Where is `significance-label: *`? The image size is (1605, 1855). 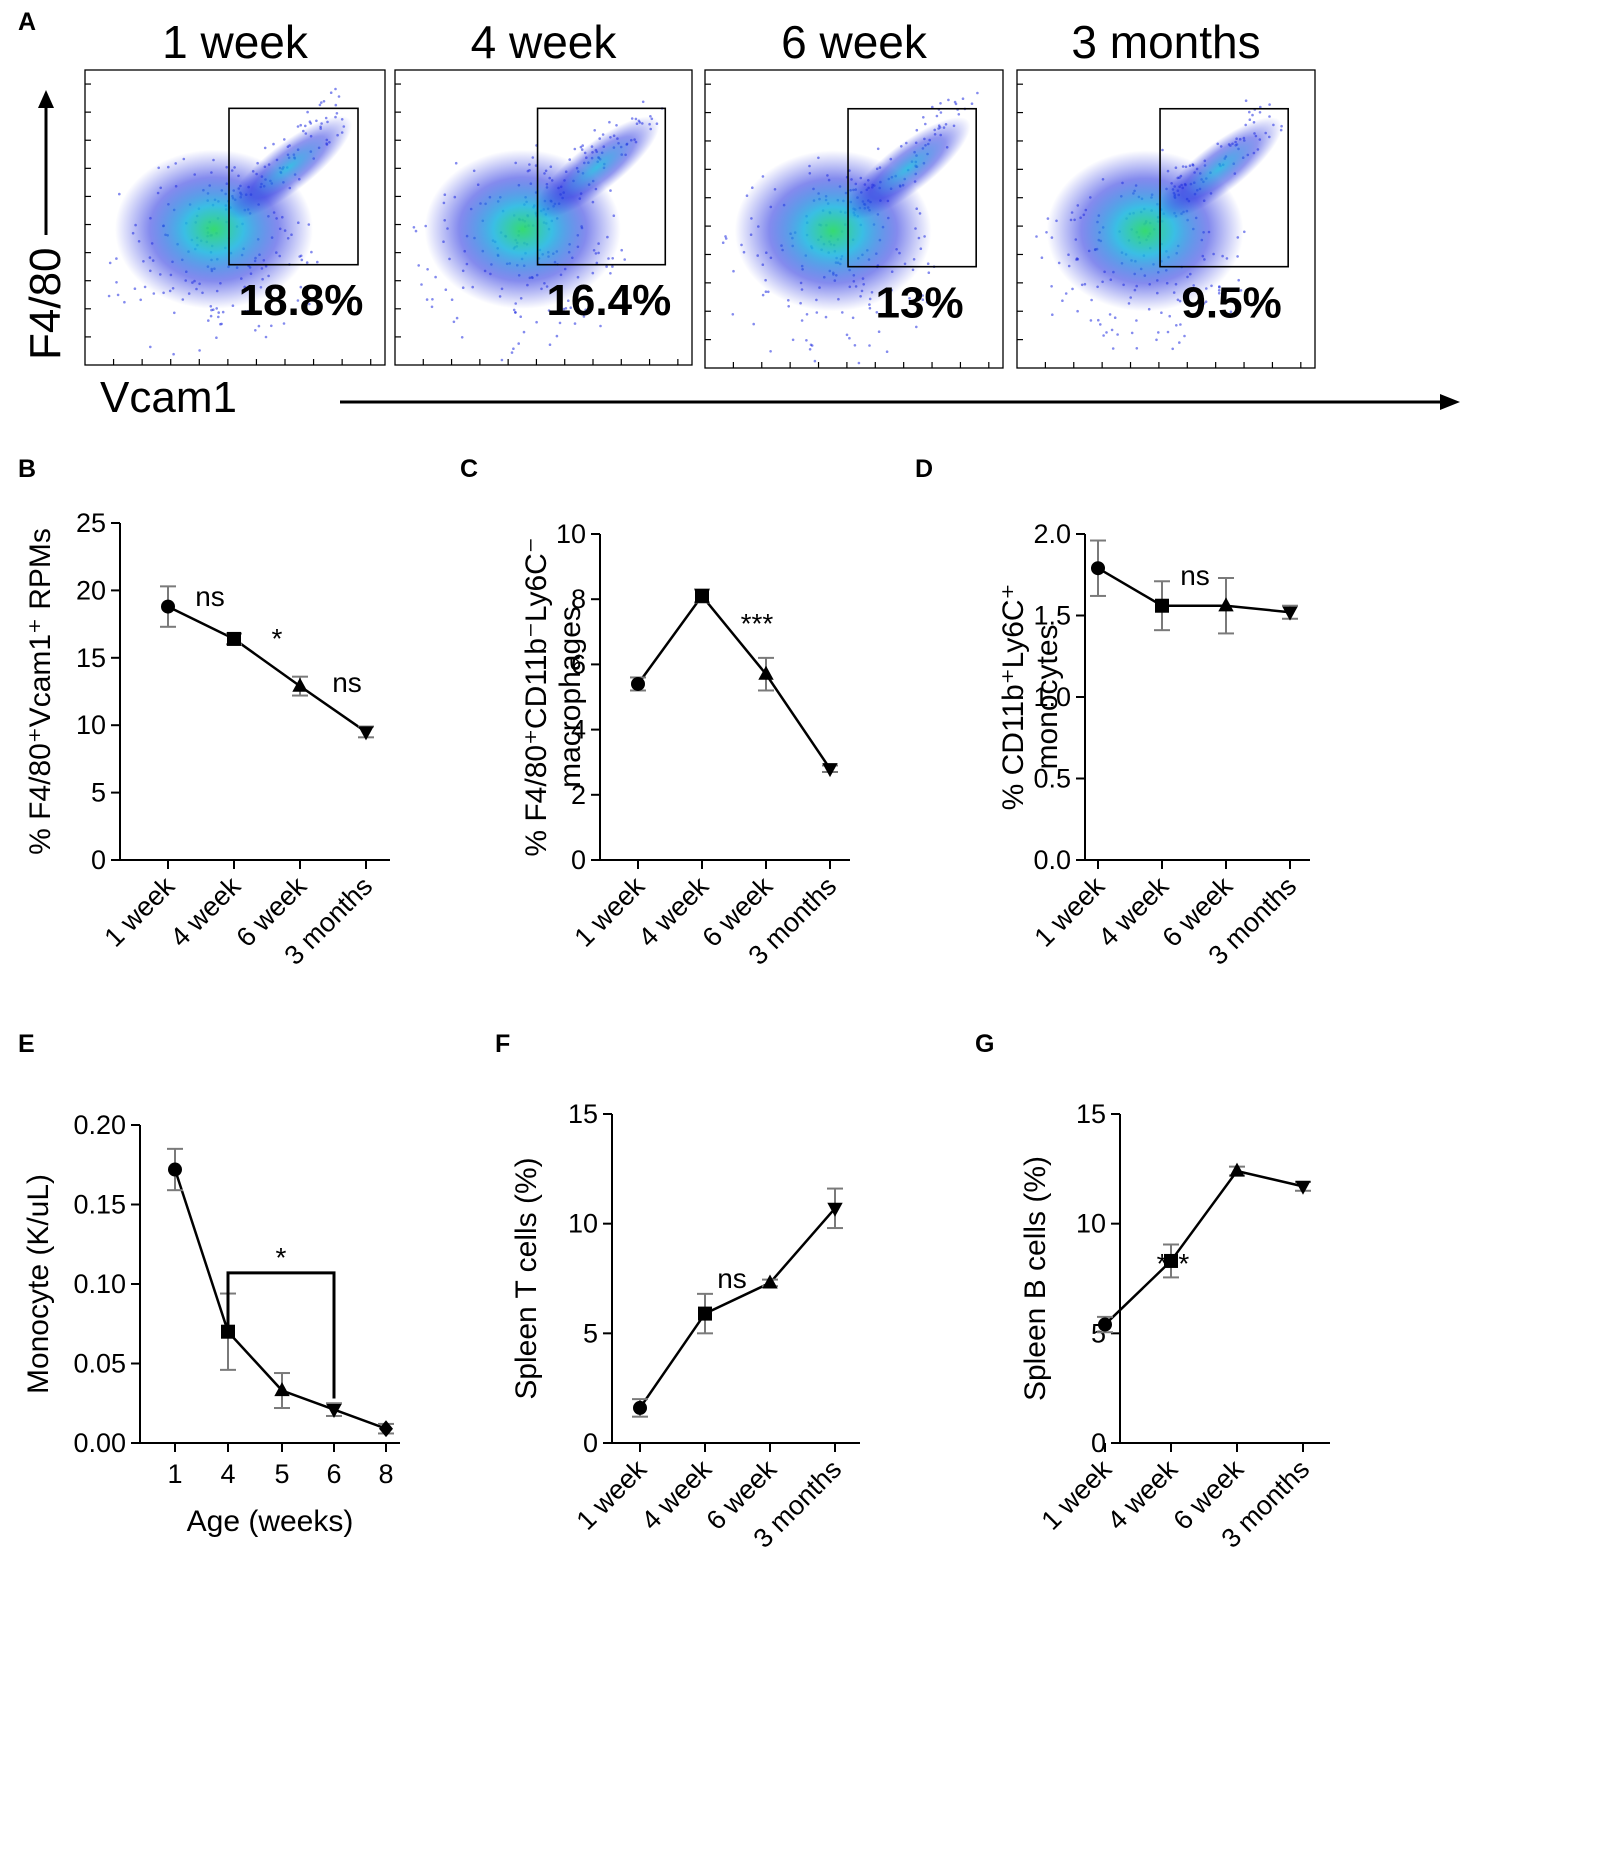
significance-label: * is located at coordinates (281, 1257).